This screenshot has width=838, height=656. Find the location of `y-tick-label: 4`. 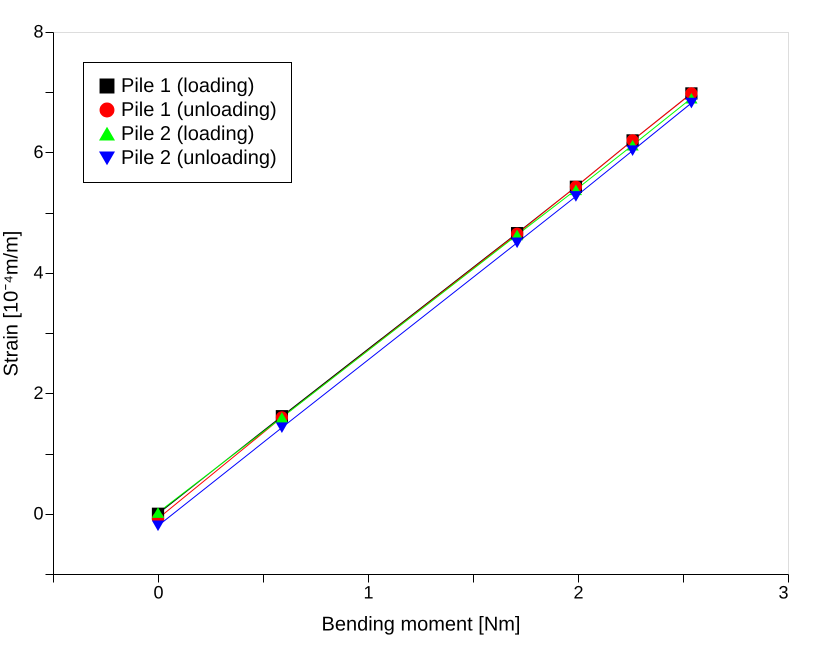

y-tick-label: 4 is located at coordinates (38, 272).